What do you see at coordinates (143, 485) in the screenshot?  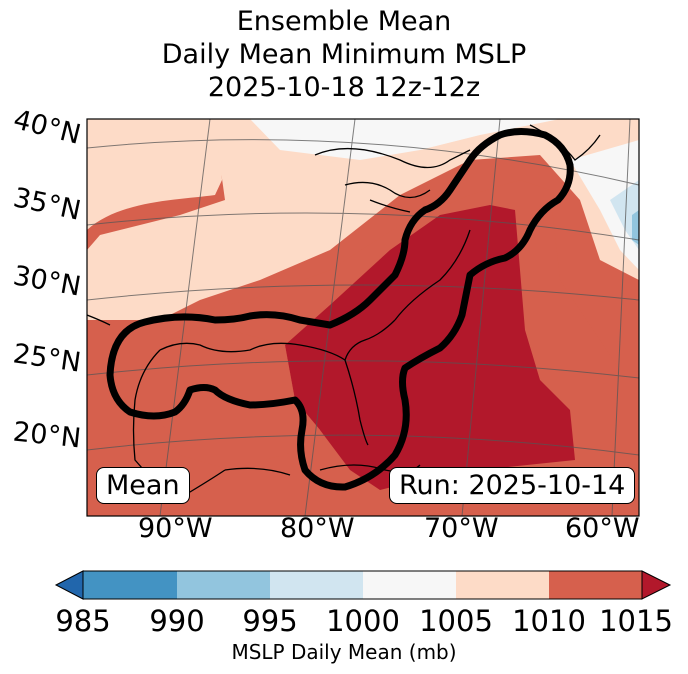 I see `mean-label-box: Mean` at bounding box center [143, 485].